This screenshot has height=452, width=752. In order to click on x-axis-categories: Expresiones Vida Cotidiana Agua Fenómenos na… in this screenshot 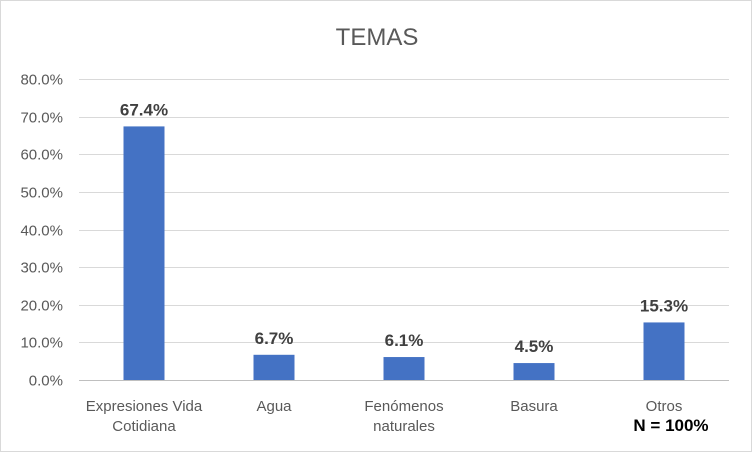, I will do `click(384, 416)`.